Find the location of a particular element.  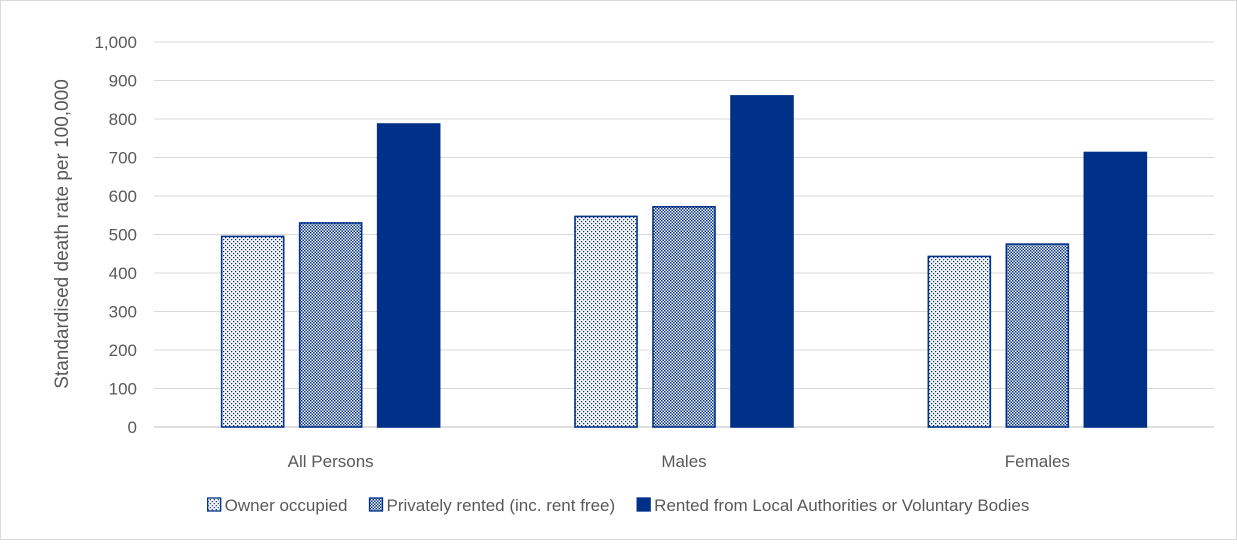

legend-item-1: Owner occupied is located at coordinates (277, 505).